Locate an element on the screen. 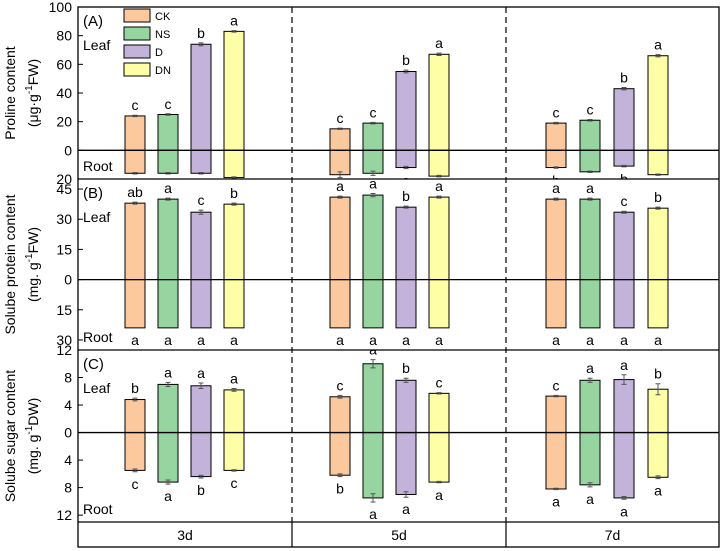 The width and height of the screenshot is (721, 551). x-axis: 3d 5d 7d is located at coordinates (398, 535).